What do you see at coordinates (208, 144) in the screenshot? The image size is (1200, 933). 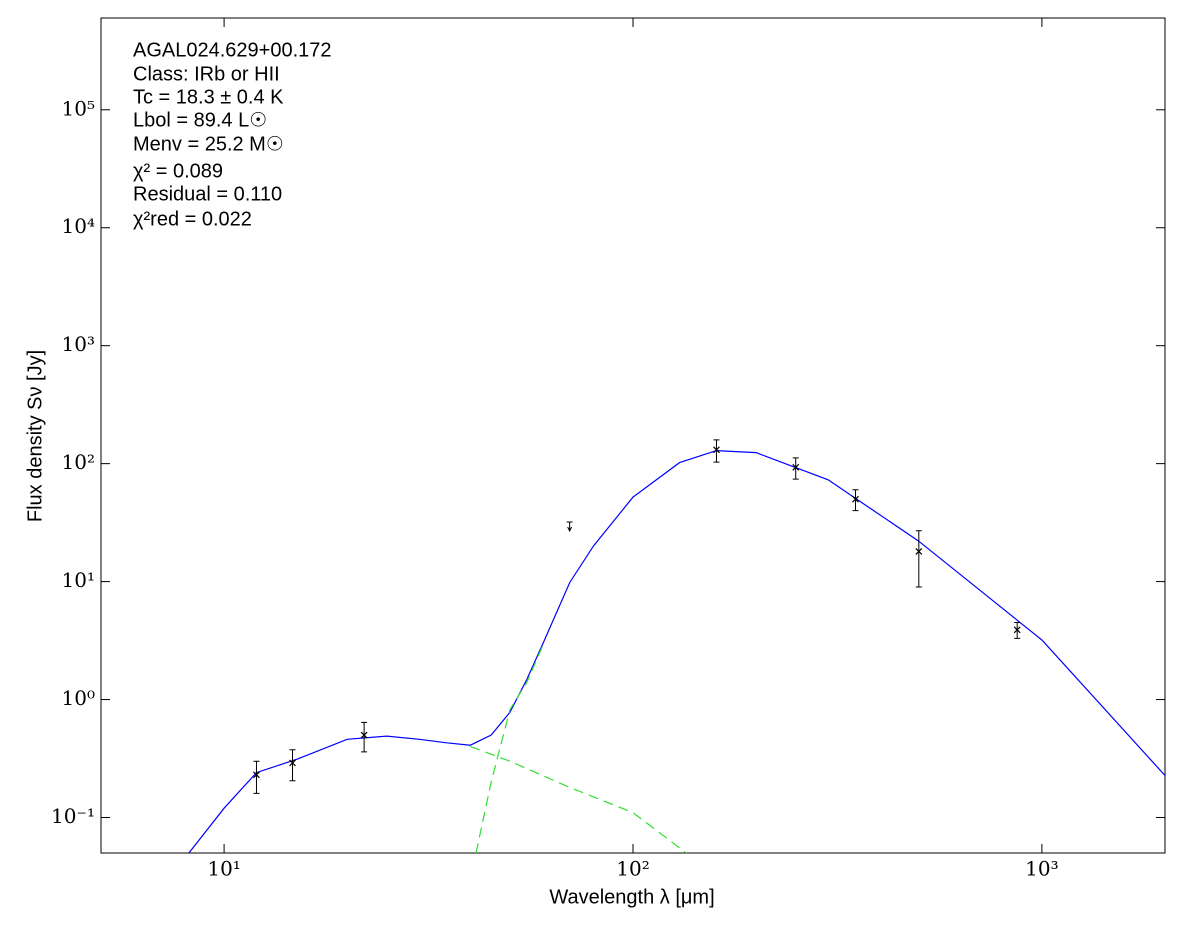 I see `annotation: Menv = 25.2 M☉` at bounding box center [208, 144].